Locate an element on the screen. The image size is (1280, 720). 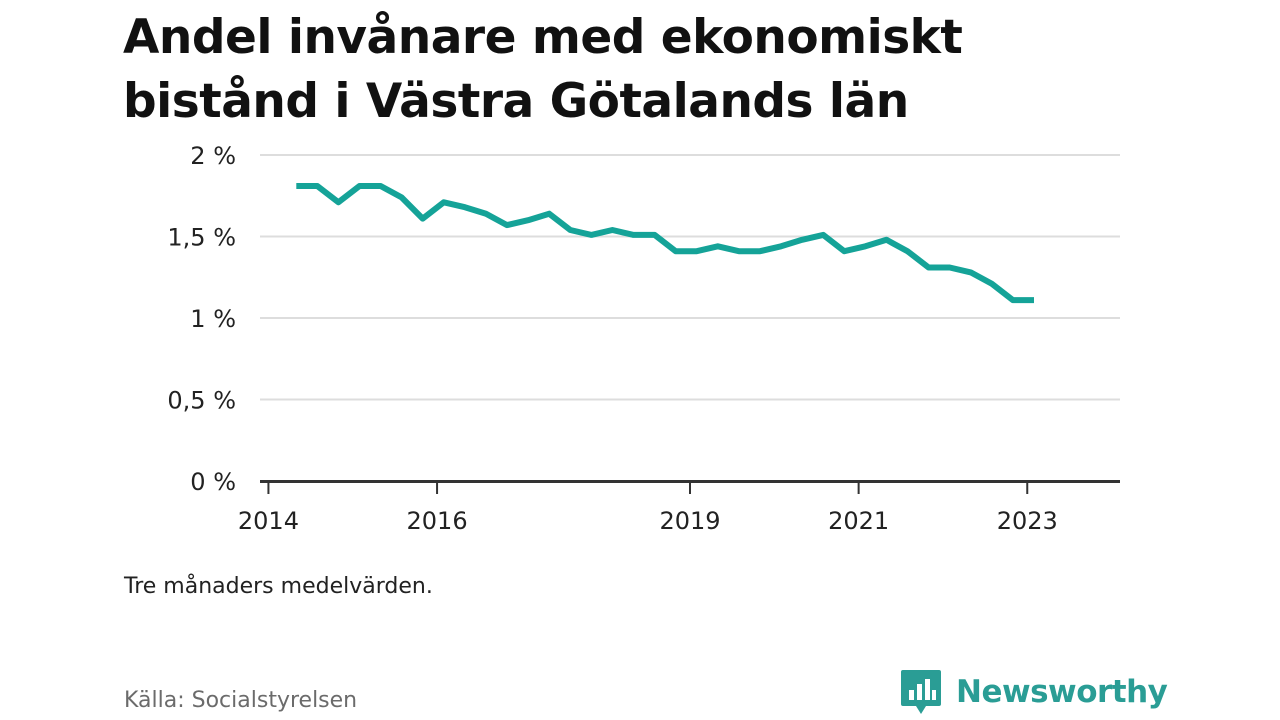
x-tick-label: 2023 is located at coordinates (1027, 521).